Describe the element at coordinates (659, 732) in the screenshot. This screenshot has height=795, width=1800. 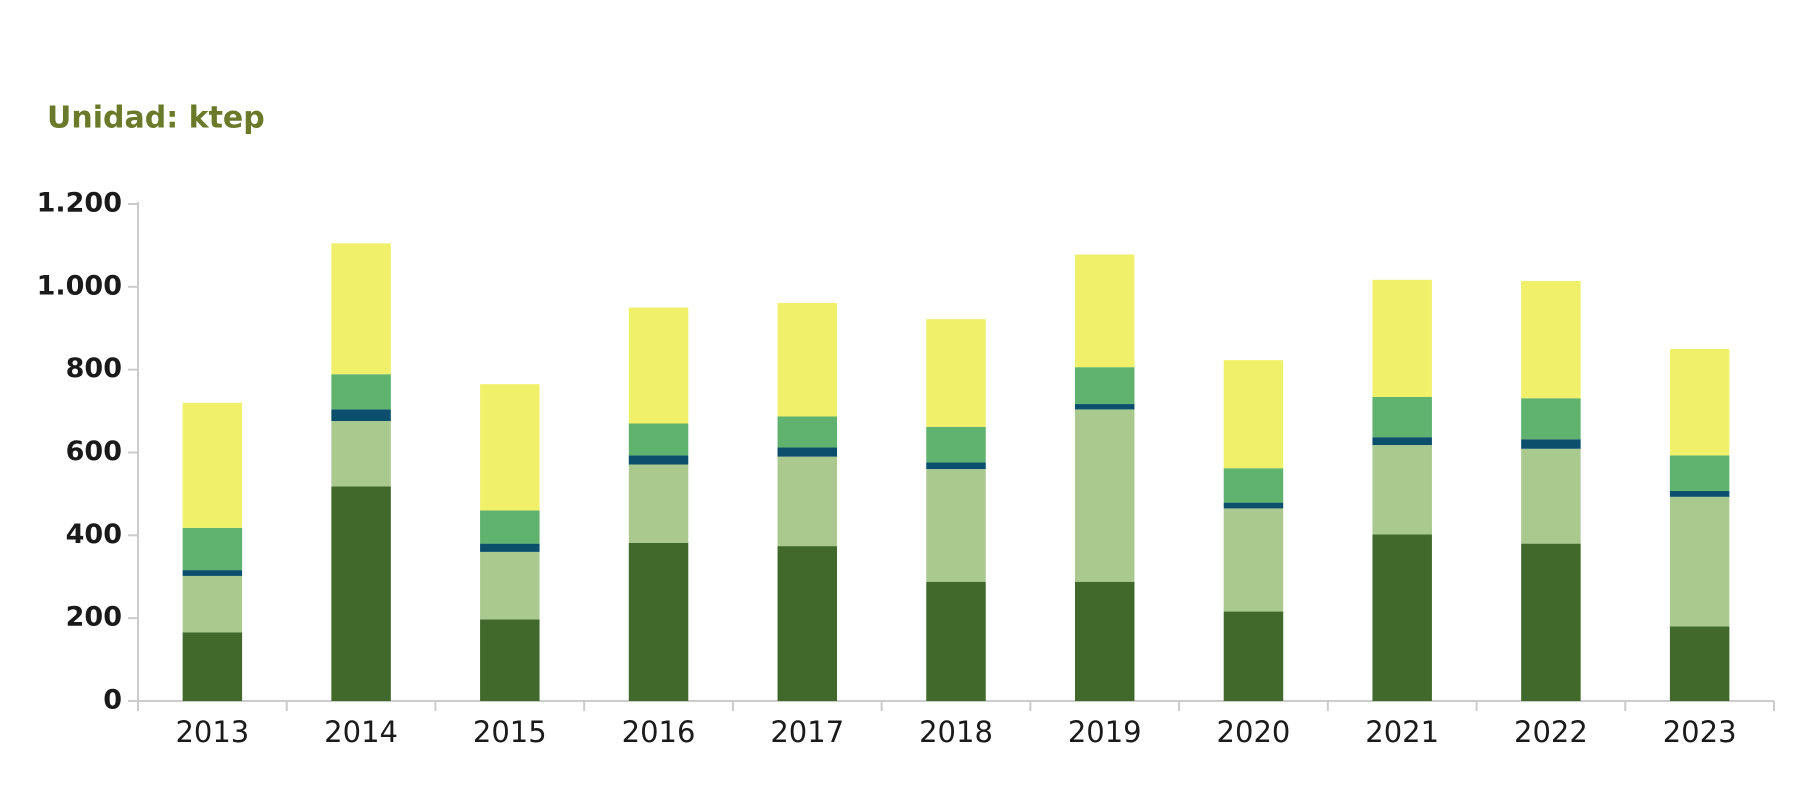
I see `x-tick-label: 2016` at that location.